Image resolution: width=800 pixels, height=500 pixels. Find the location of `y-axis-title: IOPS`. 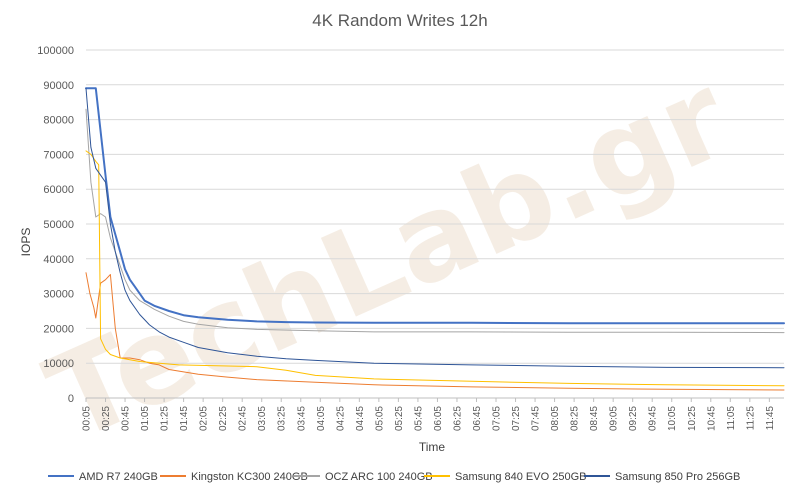

y-axis-title: IOPS is located at coordinates (26, 242).